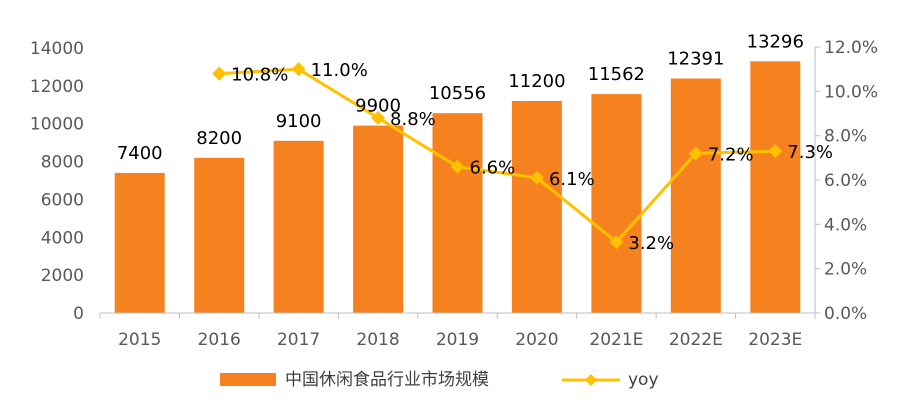 The width and height of the screenshot is (899, 409). Describe the element at coordinates (536, 81) in the screenshot. I see `bar-value-label-2020: 11200` at that location.